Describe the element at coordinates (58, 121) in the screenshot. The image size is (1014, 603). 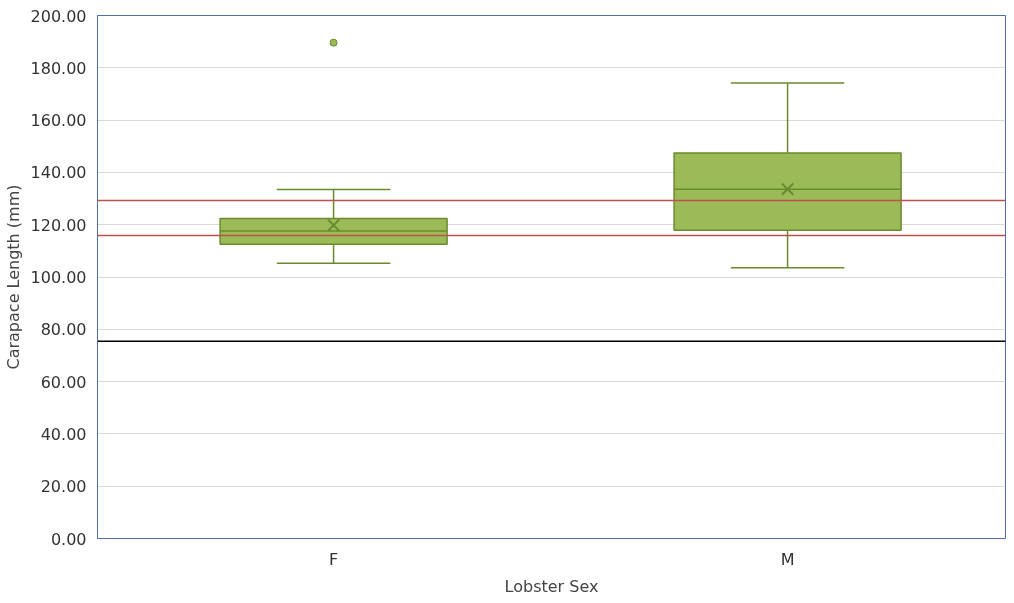
I see `y-tick-label: 160.00` at that location.